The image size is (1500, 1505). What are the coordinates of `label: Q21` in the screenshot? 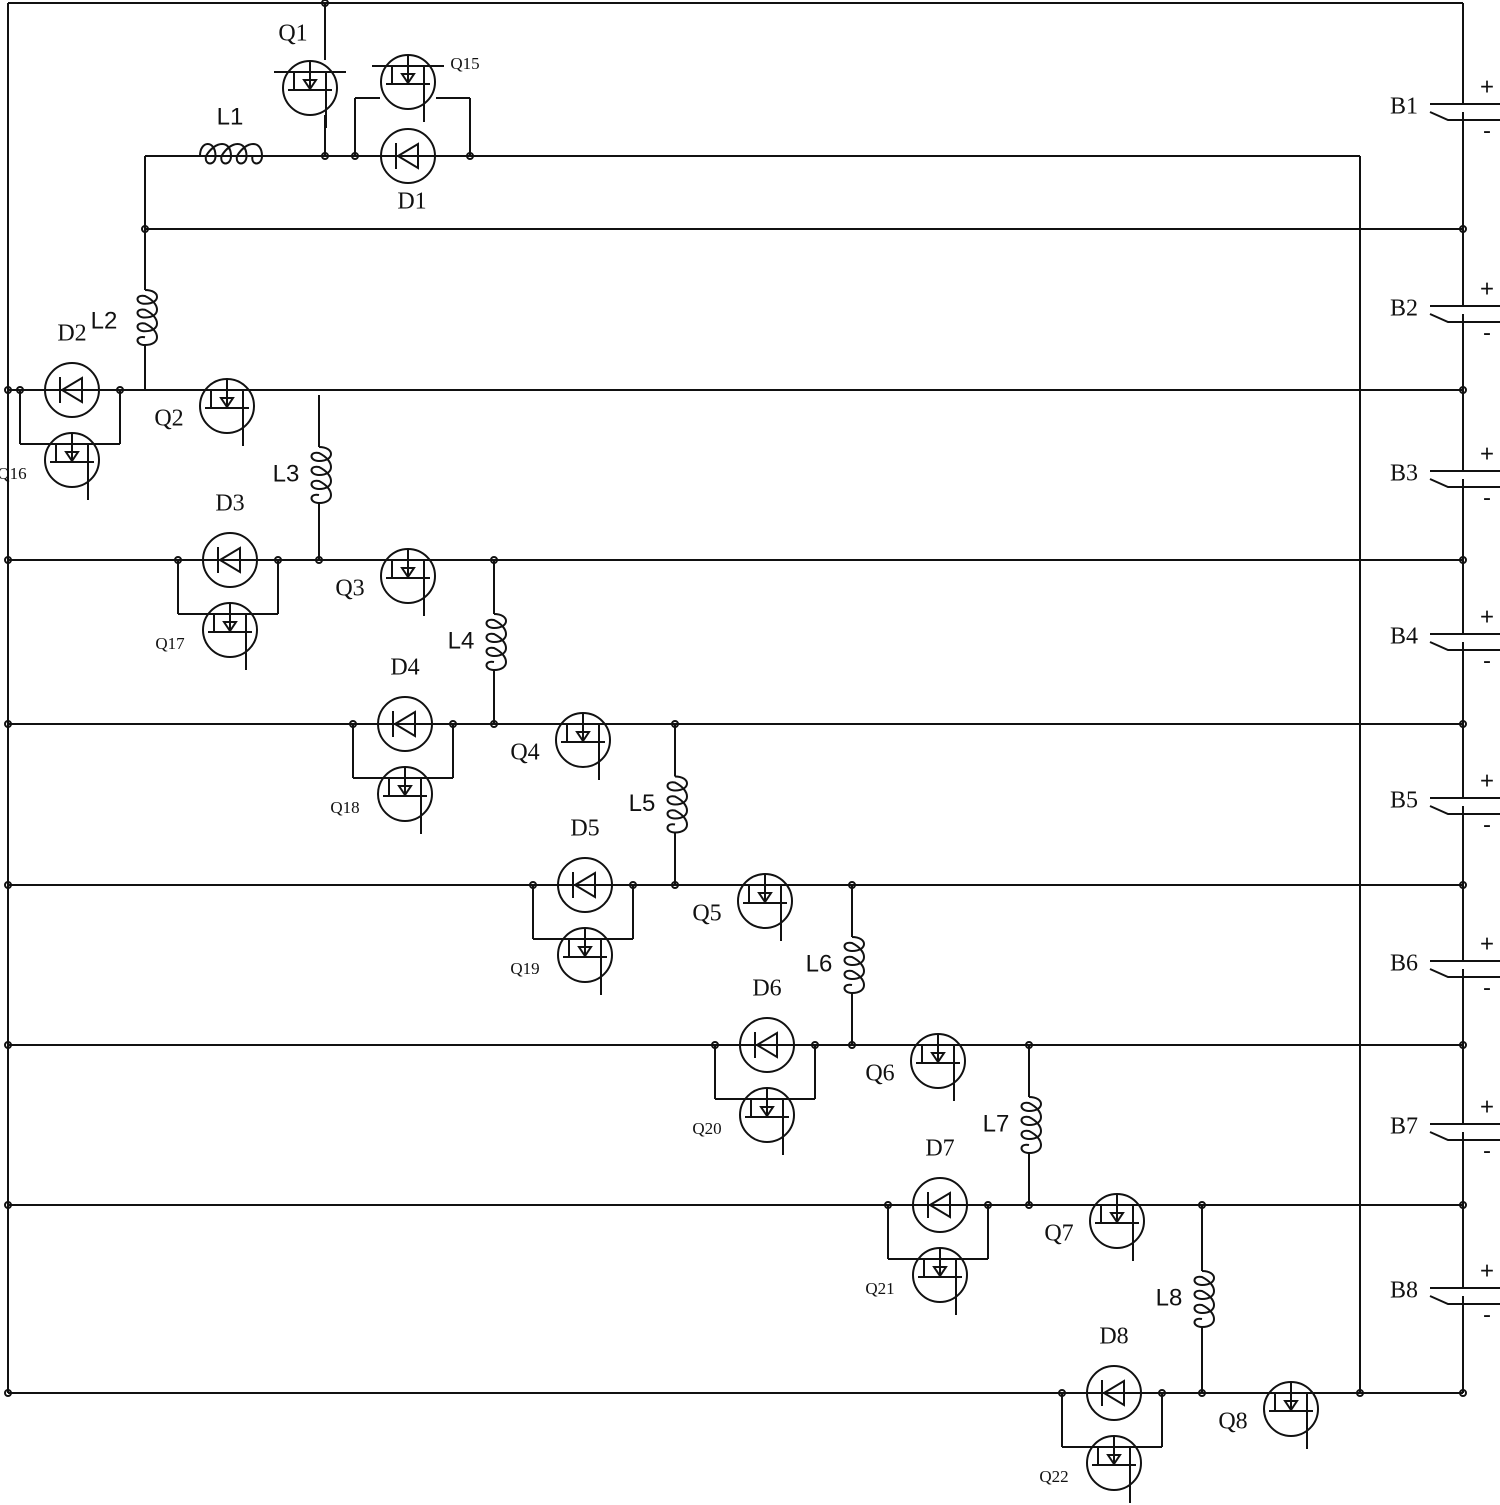 It's located at (879, 1288).